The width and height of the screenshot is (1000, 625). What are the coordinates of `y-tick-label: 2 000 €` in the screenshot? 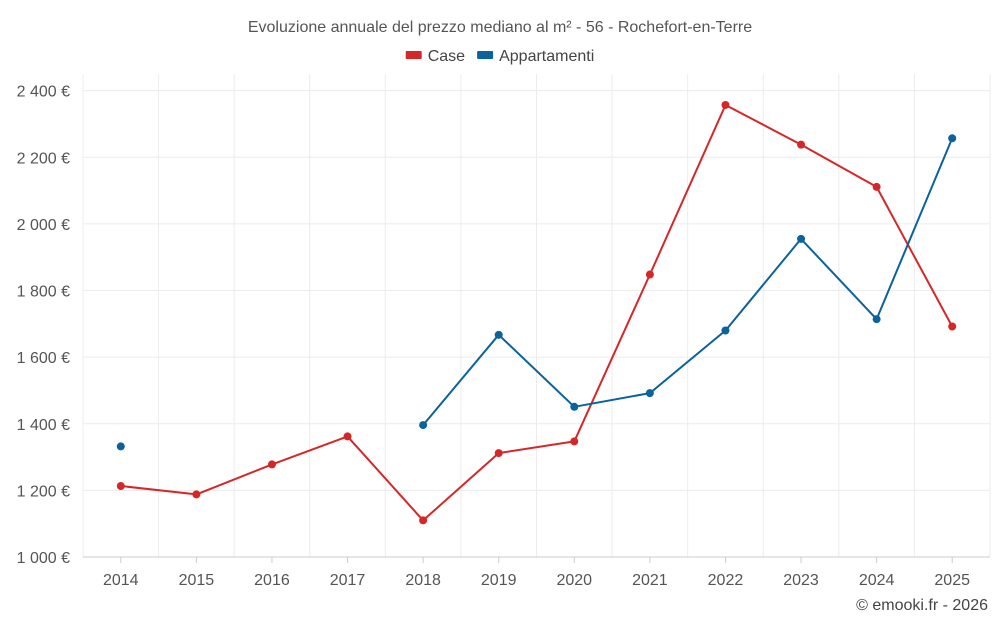 It's located at (43, 225).